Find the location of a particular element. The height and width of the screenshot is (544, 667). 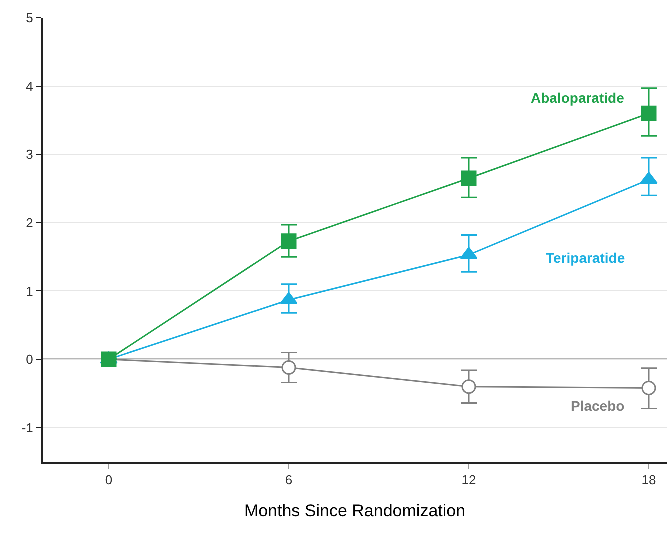

x-tick-label: 6 is located at coordinates (289, 480).